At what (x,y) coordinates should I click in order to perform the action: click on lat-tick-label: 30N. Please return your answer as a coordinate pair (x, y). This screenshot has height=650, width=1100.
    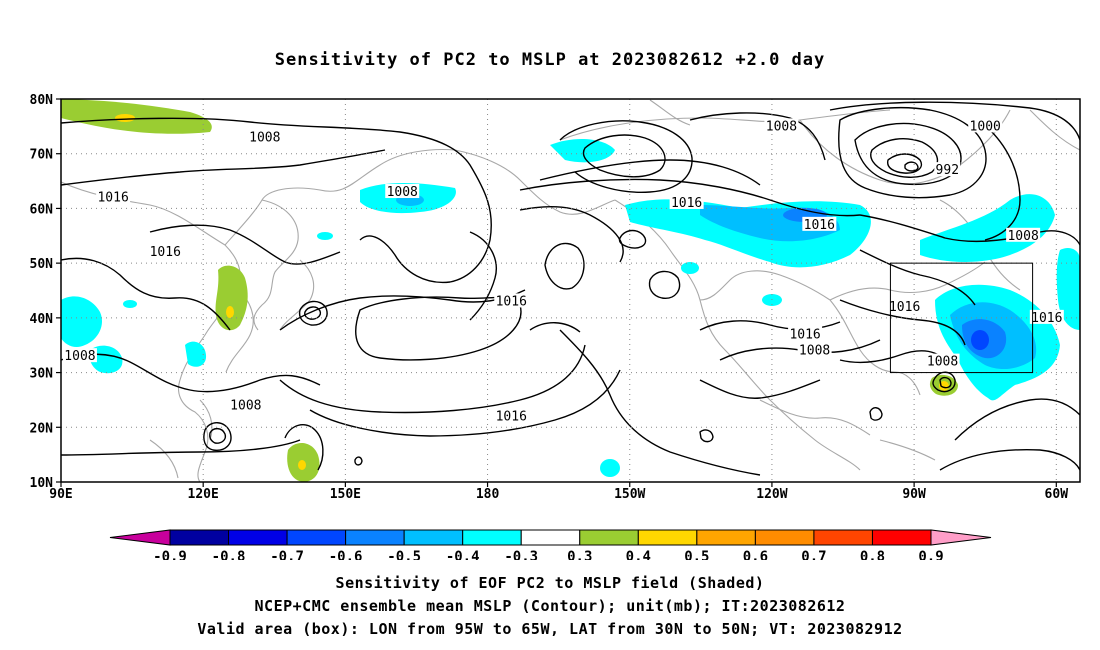
    Looking at the image, I should click on (42, 374).